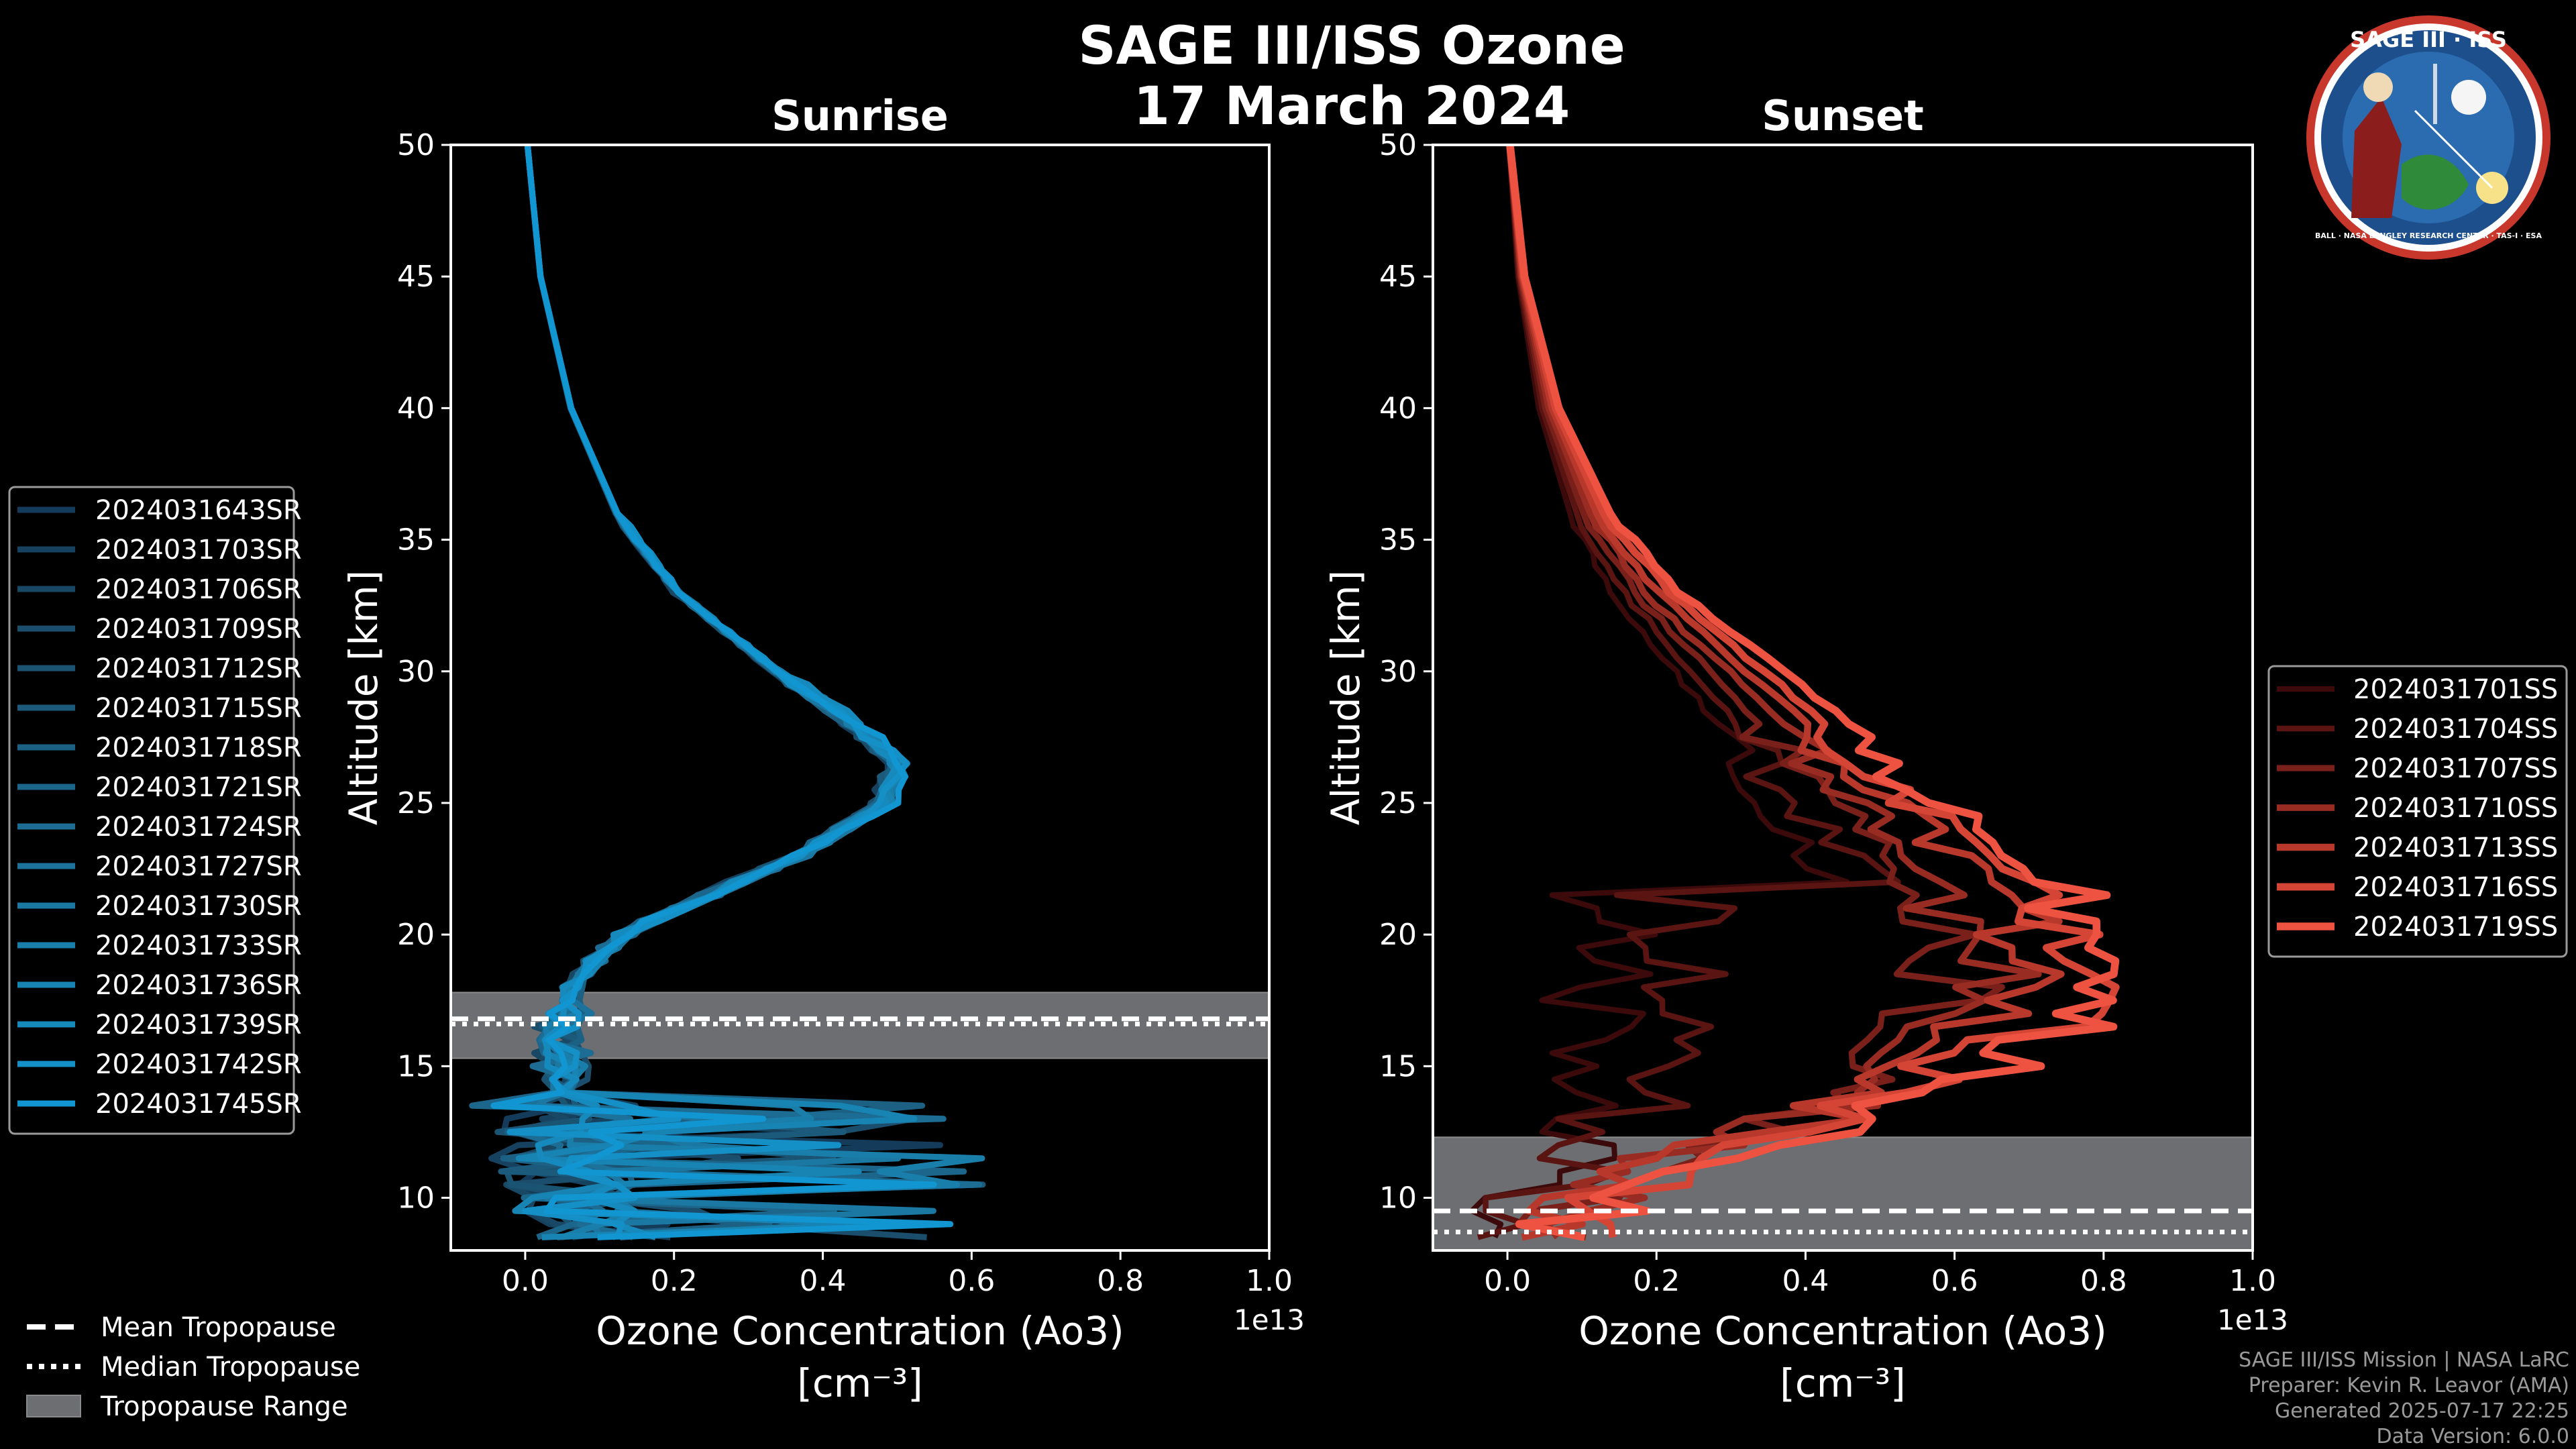 This screenshot has height=1449, width=2576. What do you see at coordinates (2428, 39) in the screenshot?
I see `mission-patch-title: SAGE III · ISS` at bounding box center [2428, 39].